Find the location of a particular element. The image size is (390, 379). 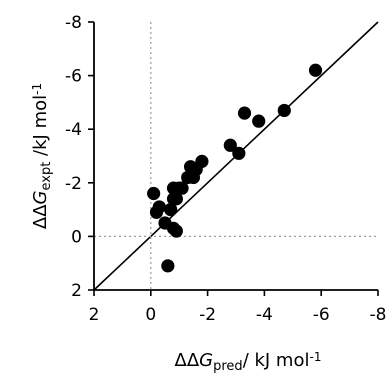

y-tick-label: -8 is located at coordinates (73, 23).